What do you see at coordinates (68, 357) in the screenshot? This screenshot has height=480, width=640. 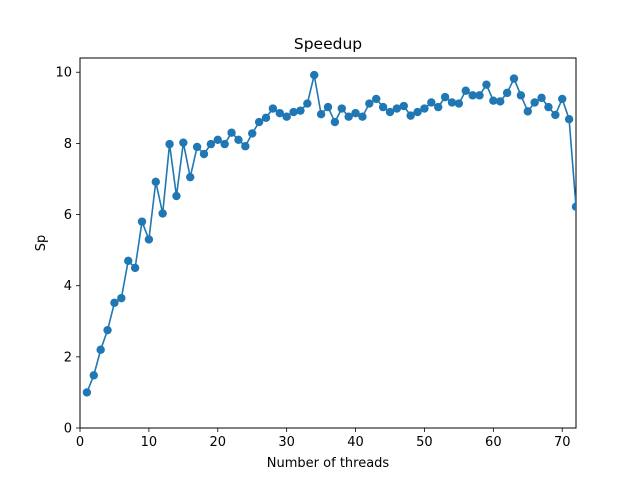 I see `y-tick-label: 2` at bounding box center [68, 357].